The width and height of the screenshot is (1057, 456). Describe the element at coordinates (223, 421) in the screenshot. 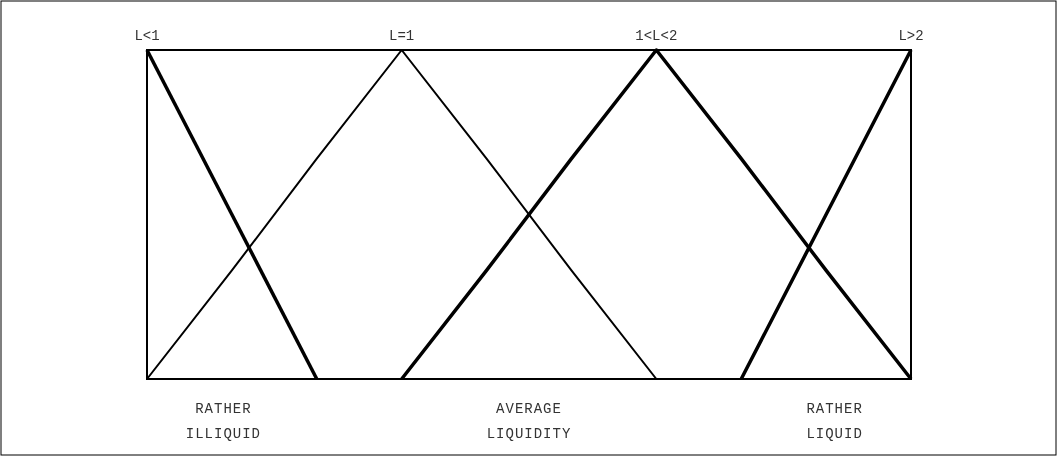

I see `text: RATHER ILLIQUID` at that location.